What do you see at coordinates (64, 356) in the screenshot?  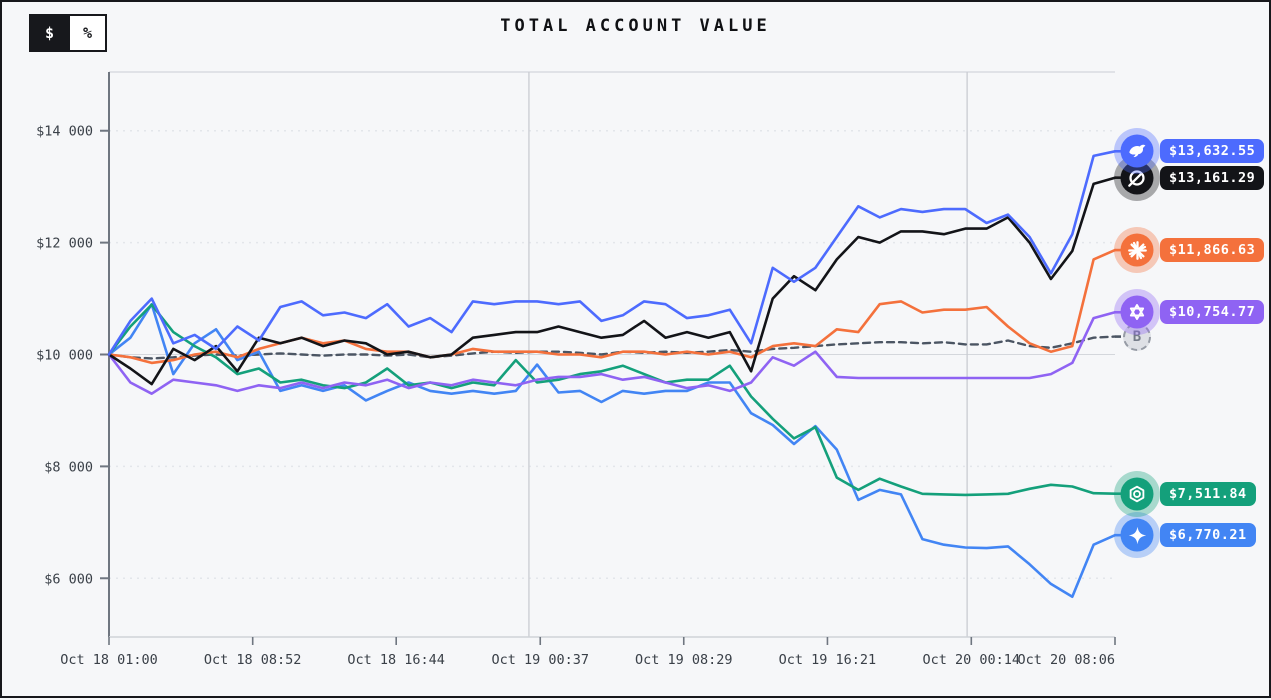 I see `y-tick-label: $10 000` at bounding box center [64, 356].